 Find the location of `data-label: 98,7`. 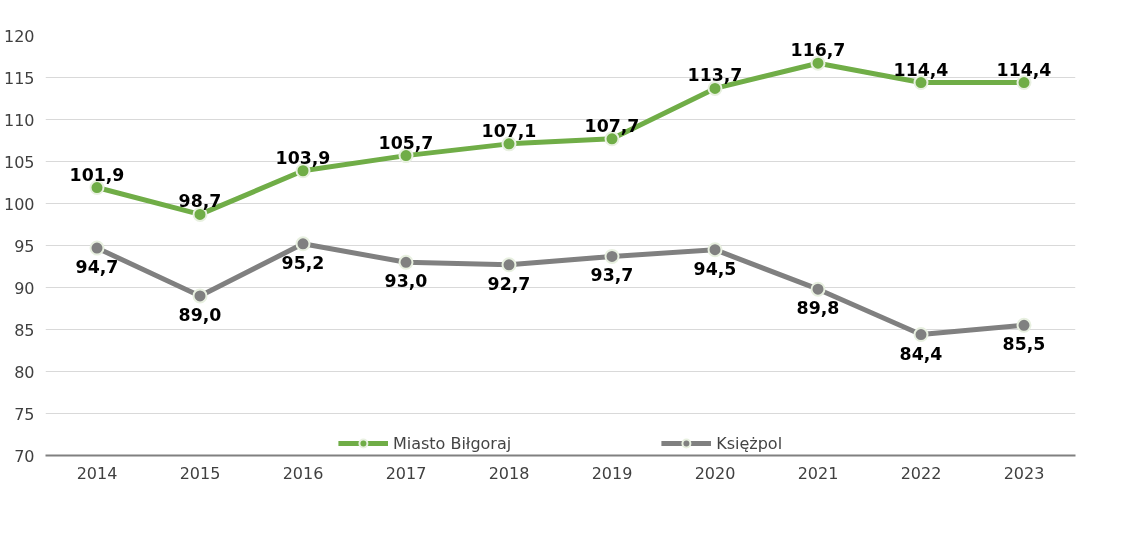

data-label: 98,7 is located at coordinates (200, 201).